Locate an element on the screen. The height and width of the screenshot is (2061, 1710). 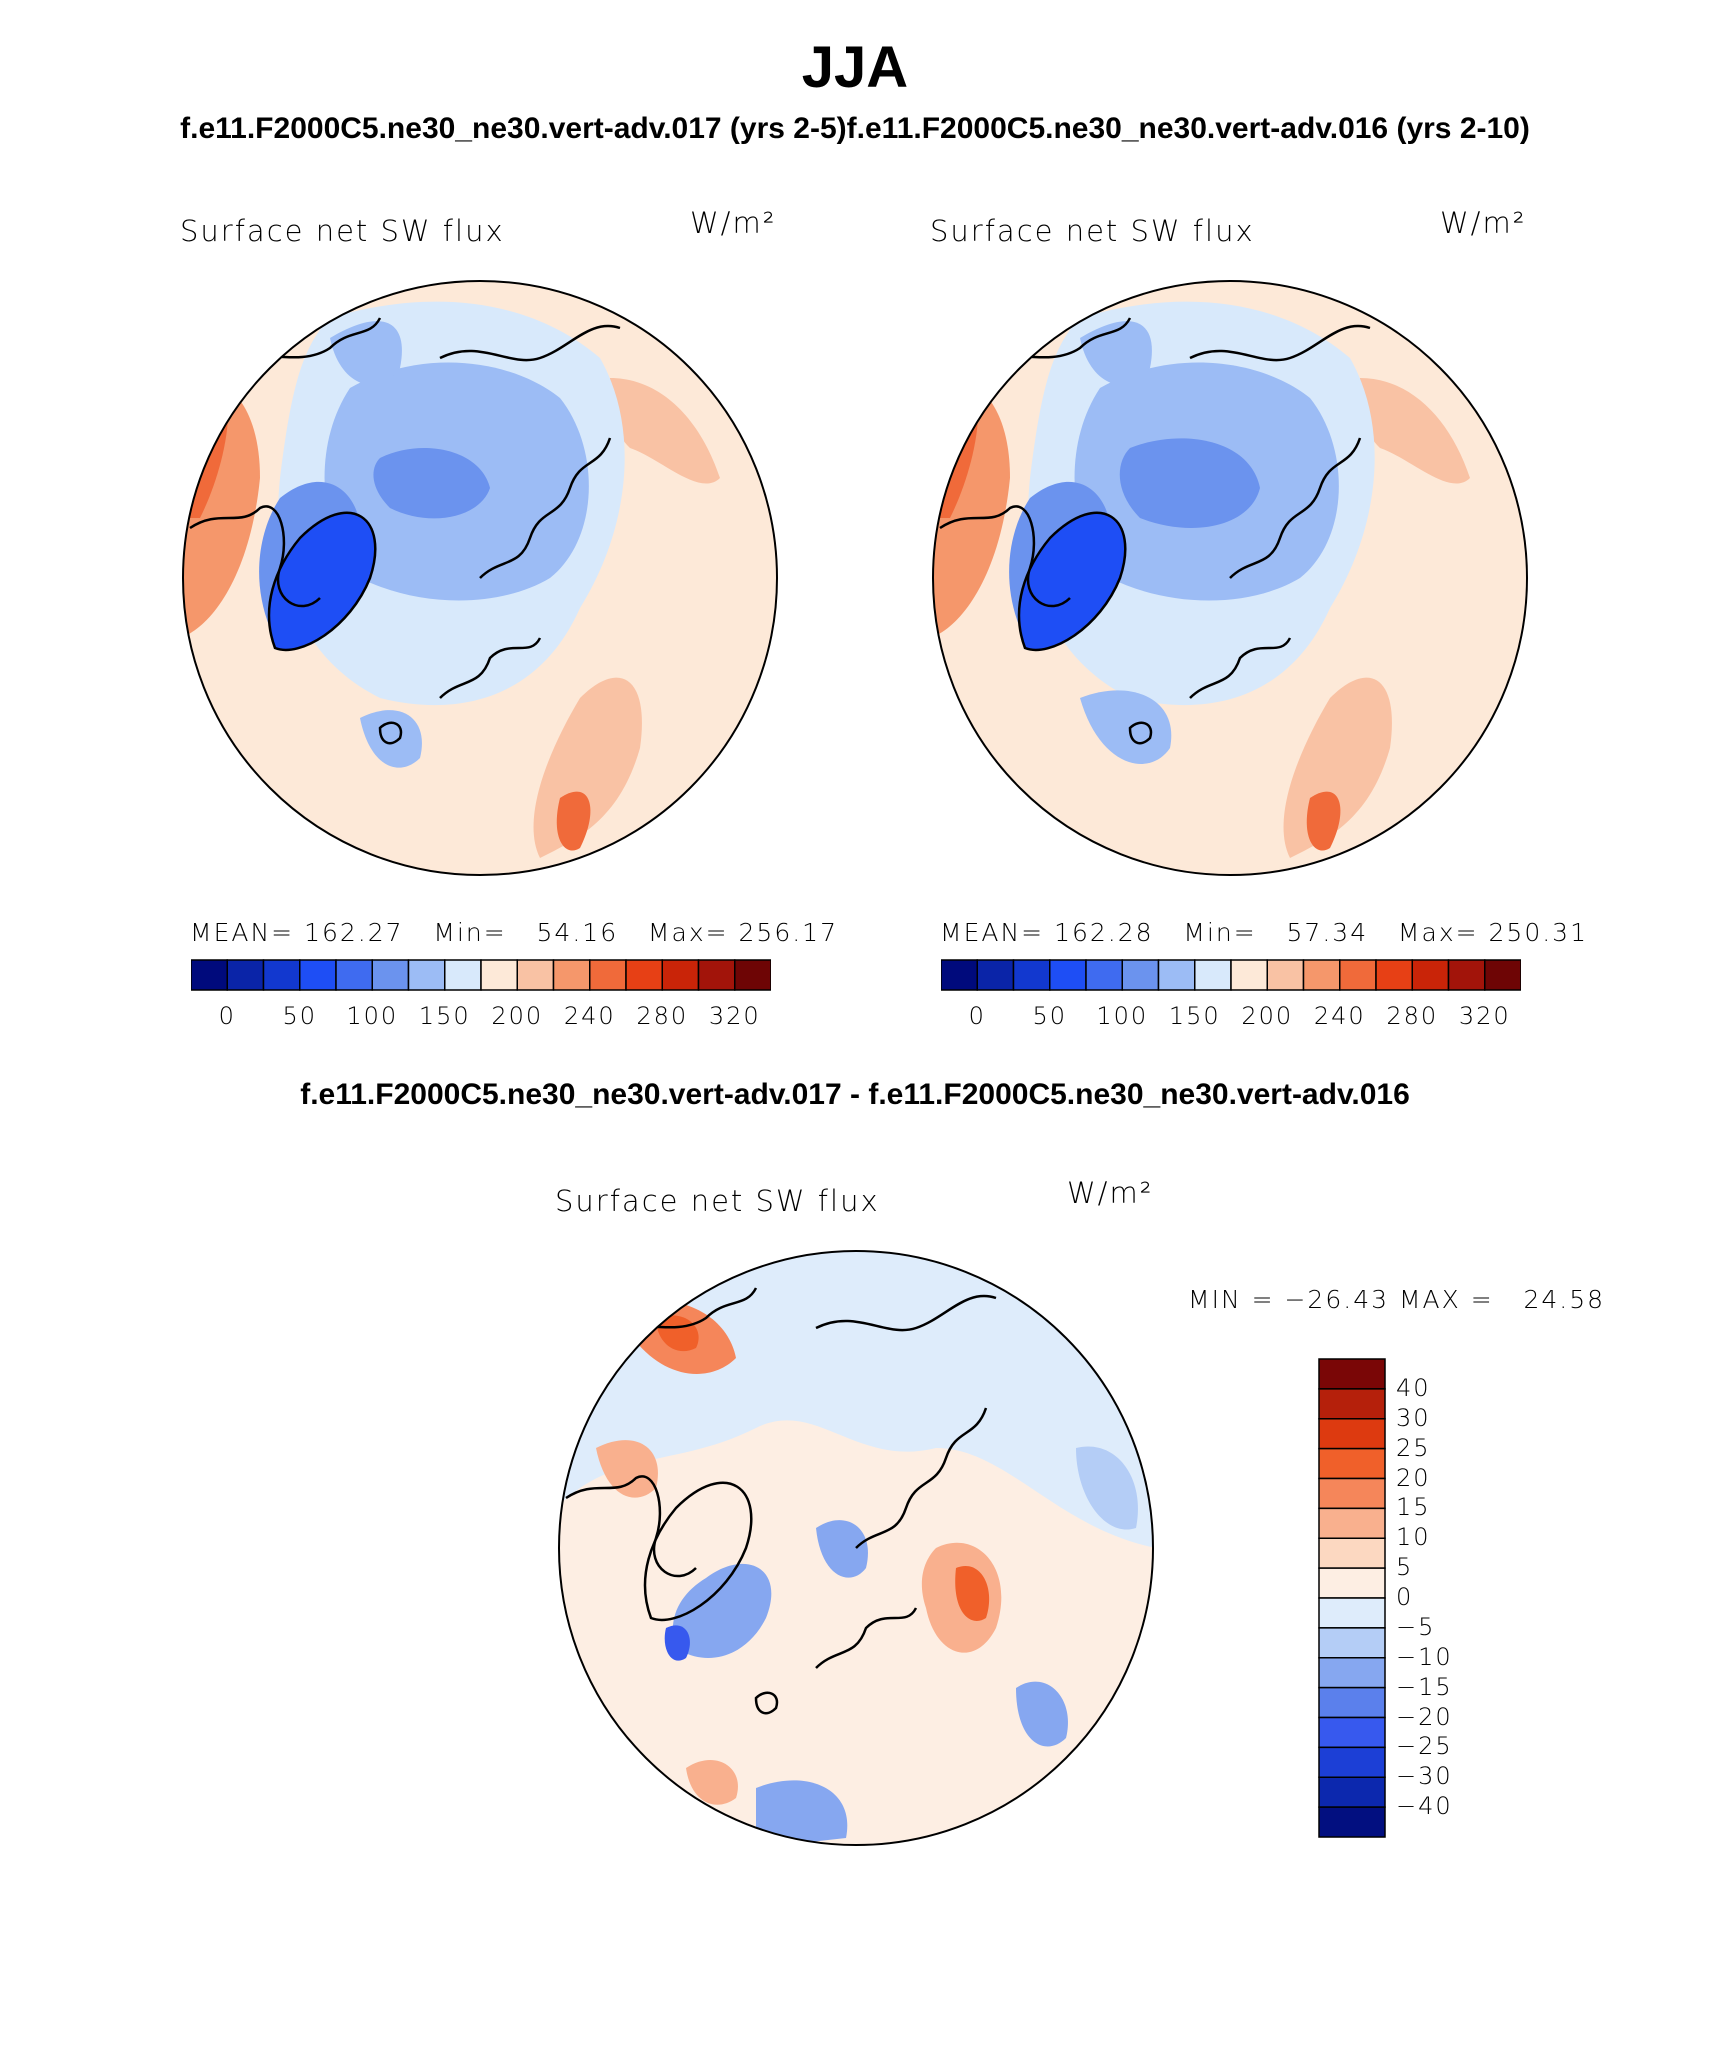
panel3-map-border is located at coordinates (856, 1548).